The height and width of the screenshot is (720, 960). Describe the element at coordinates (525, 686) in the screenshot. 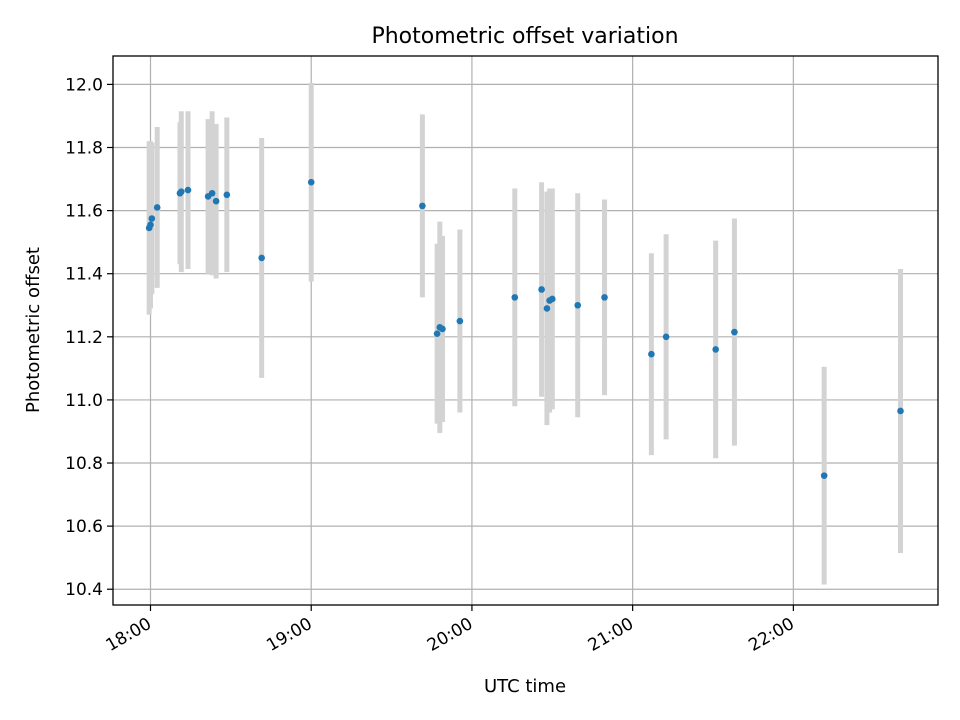

I see `x-axis-label: UTC time` at that location.